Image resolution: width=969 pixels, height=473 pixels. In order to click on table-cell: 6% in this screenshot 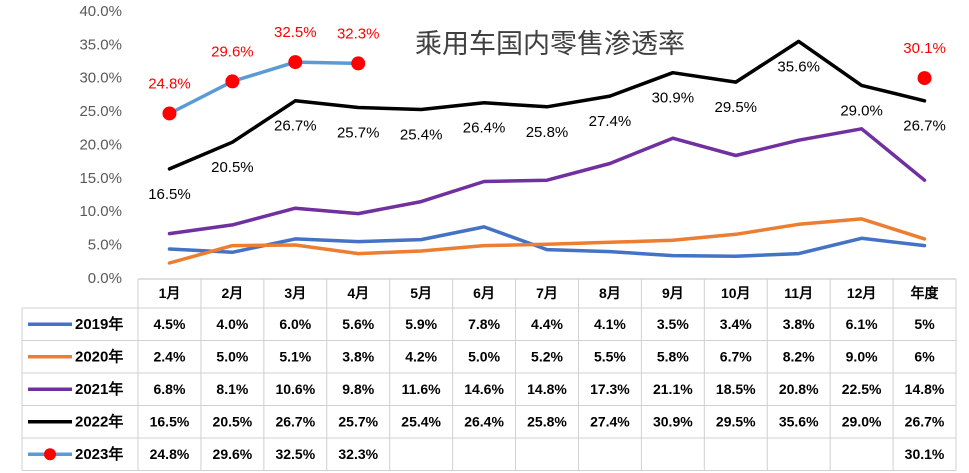, I will do `click(924, 356)`.